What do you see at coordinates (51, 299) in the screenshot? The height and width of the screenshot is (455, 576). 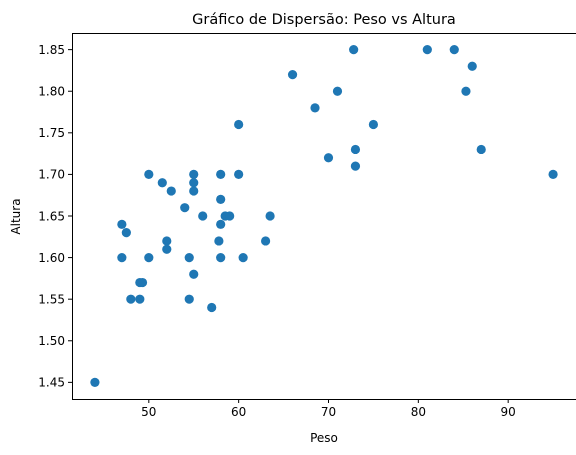 I see `y-tick-label-2: 1.55` at bounding box center [51, 299].